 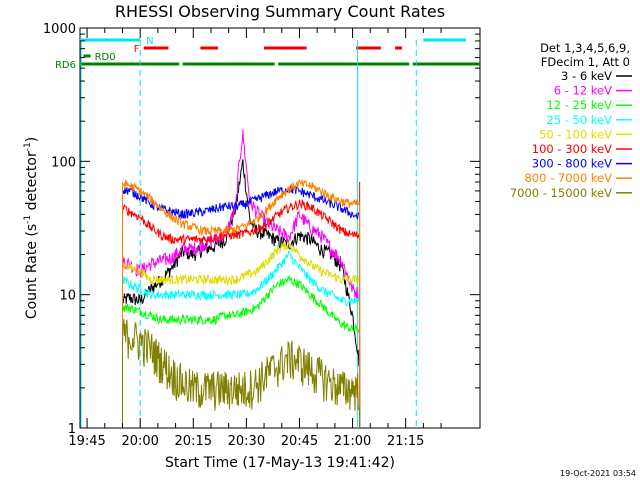 What do you see at coordinates (280, 463) in the screenshot?
I see `x-axis-label: Start Time (17-May-13 19:41:42)` at bounding box center [280, 463].